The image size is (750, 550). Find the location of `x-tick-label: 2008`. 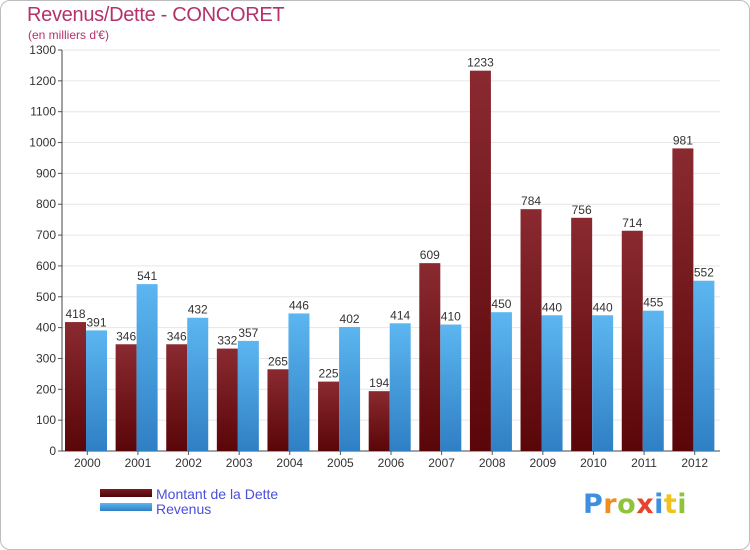

x-tick-label: 2008 is located at coordinates (492, 463).